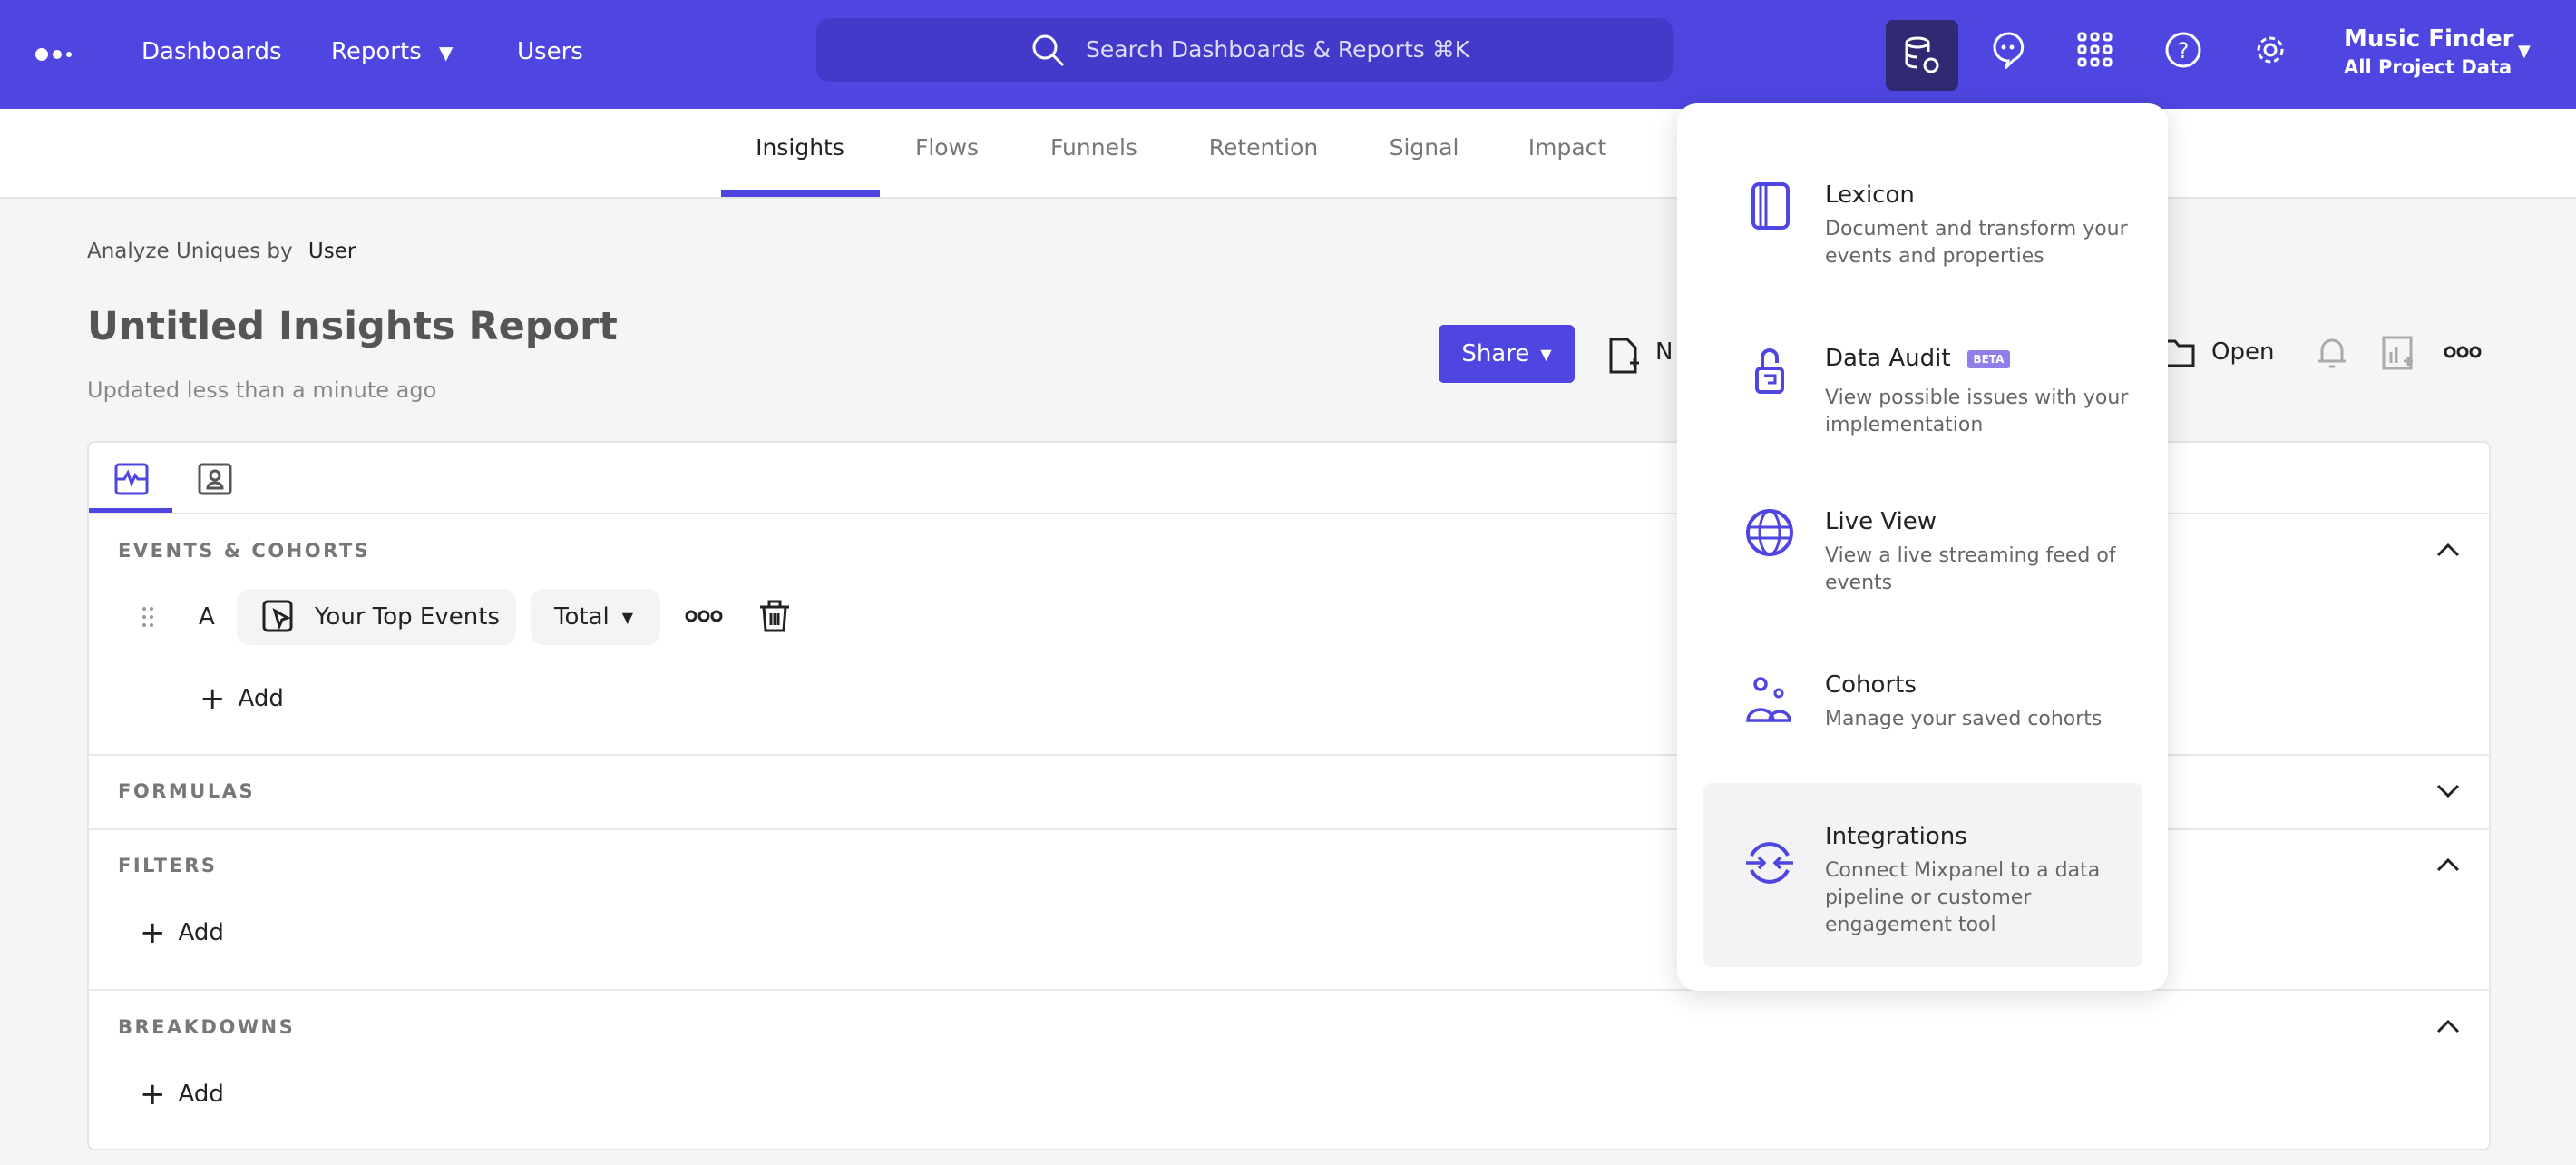  Describe the element at coordinates (244, 551) in the screenshot. I see `section-events-cohorts: EVENTS & COHORTS` at that location.